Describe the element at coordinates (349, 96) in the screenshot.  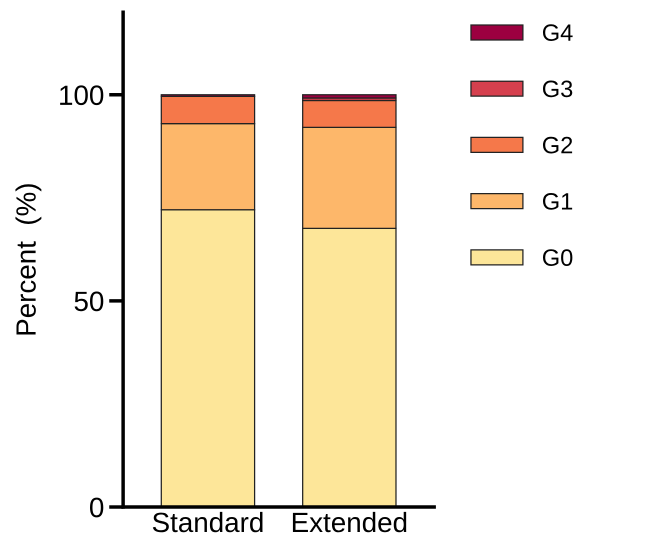
I see `bar` at that location.